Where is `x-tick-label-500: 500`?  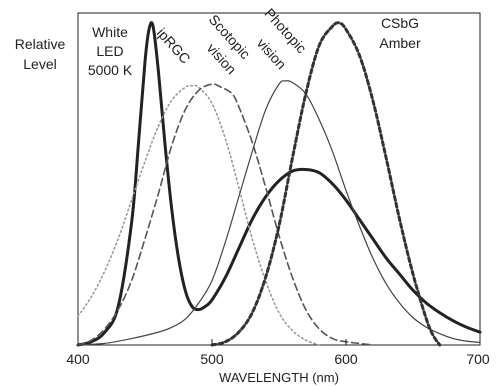 x-tick-label-500: 500 is located at coordinates (212, 359).